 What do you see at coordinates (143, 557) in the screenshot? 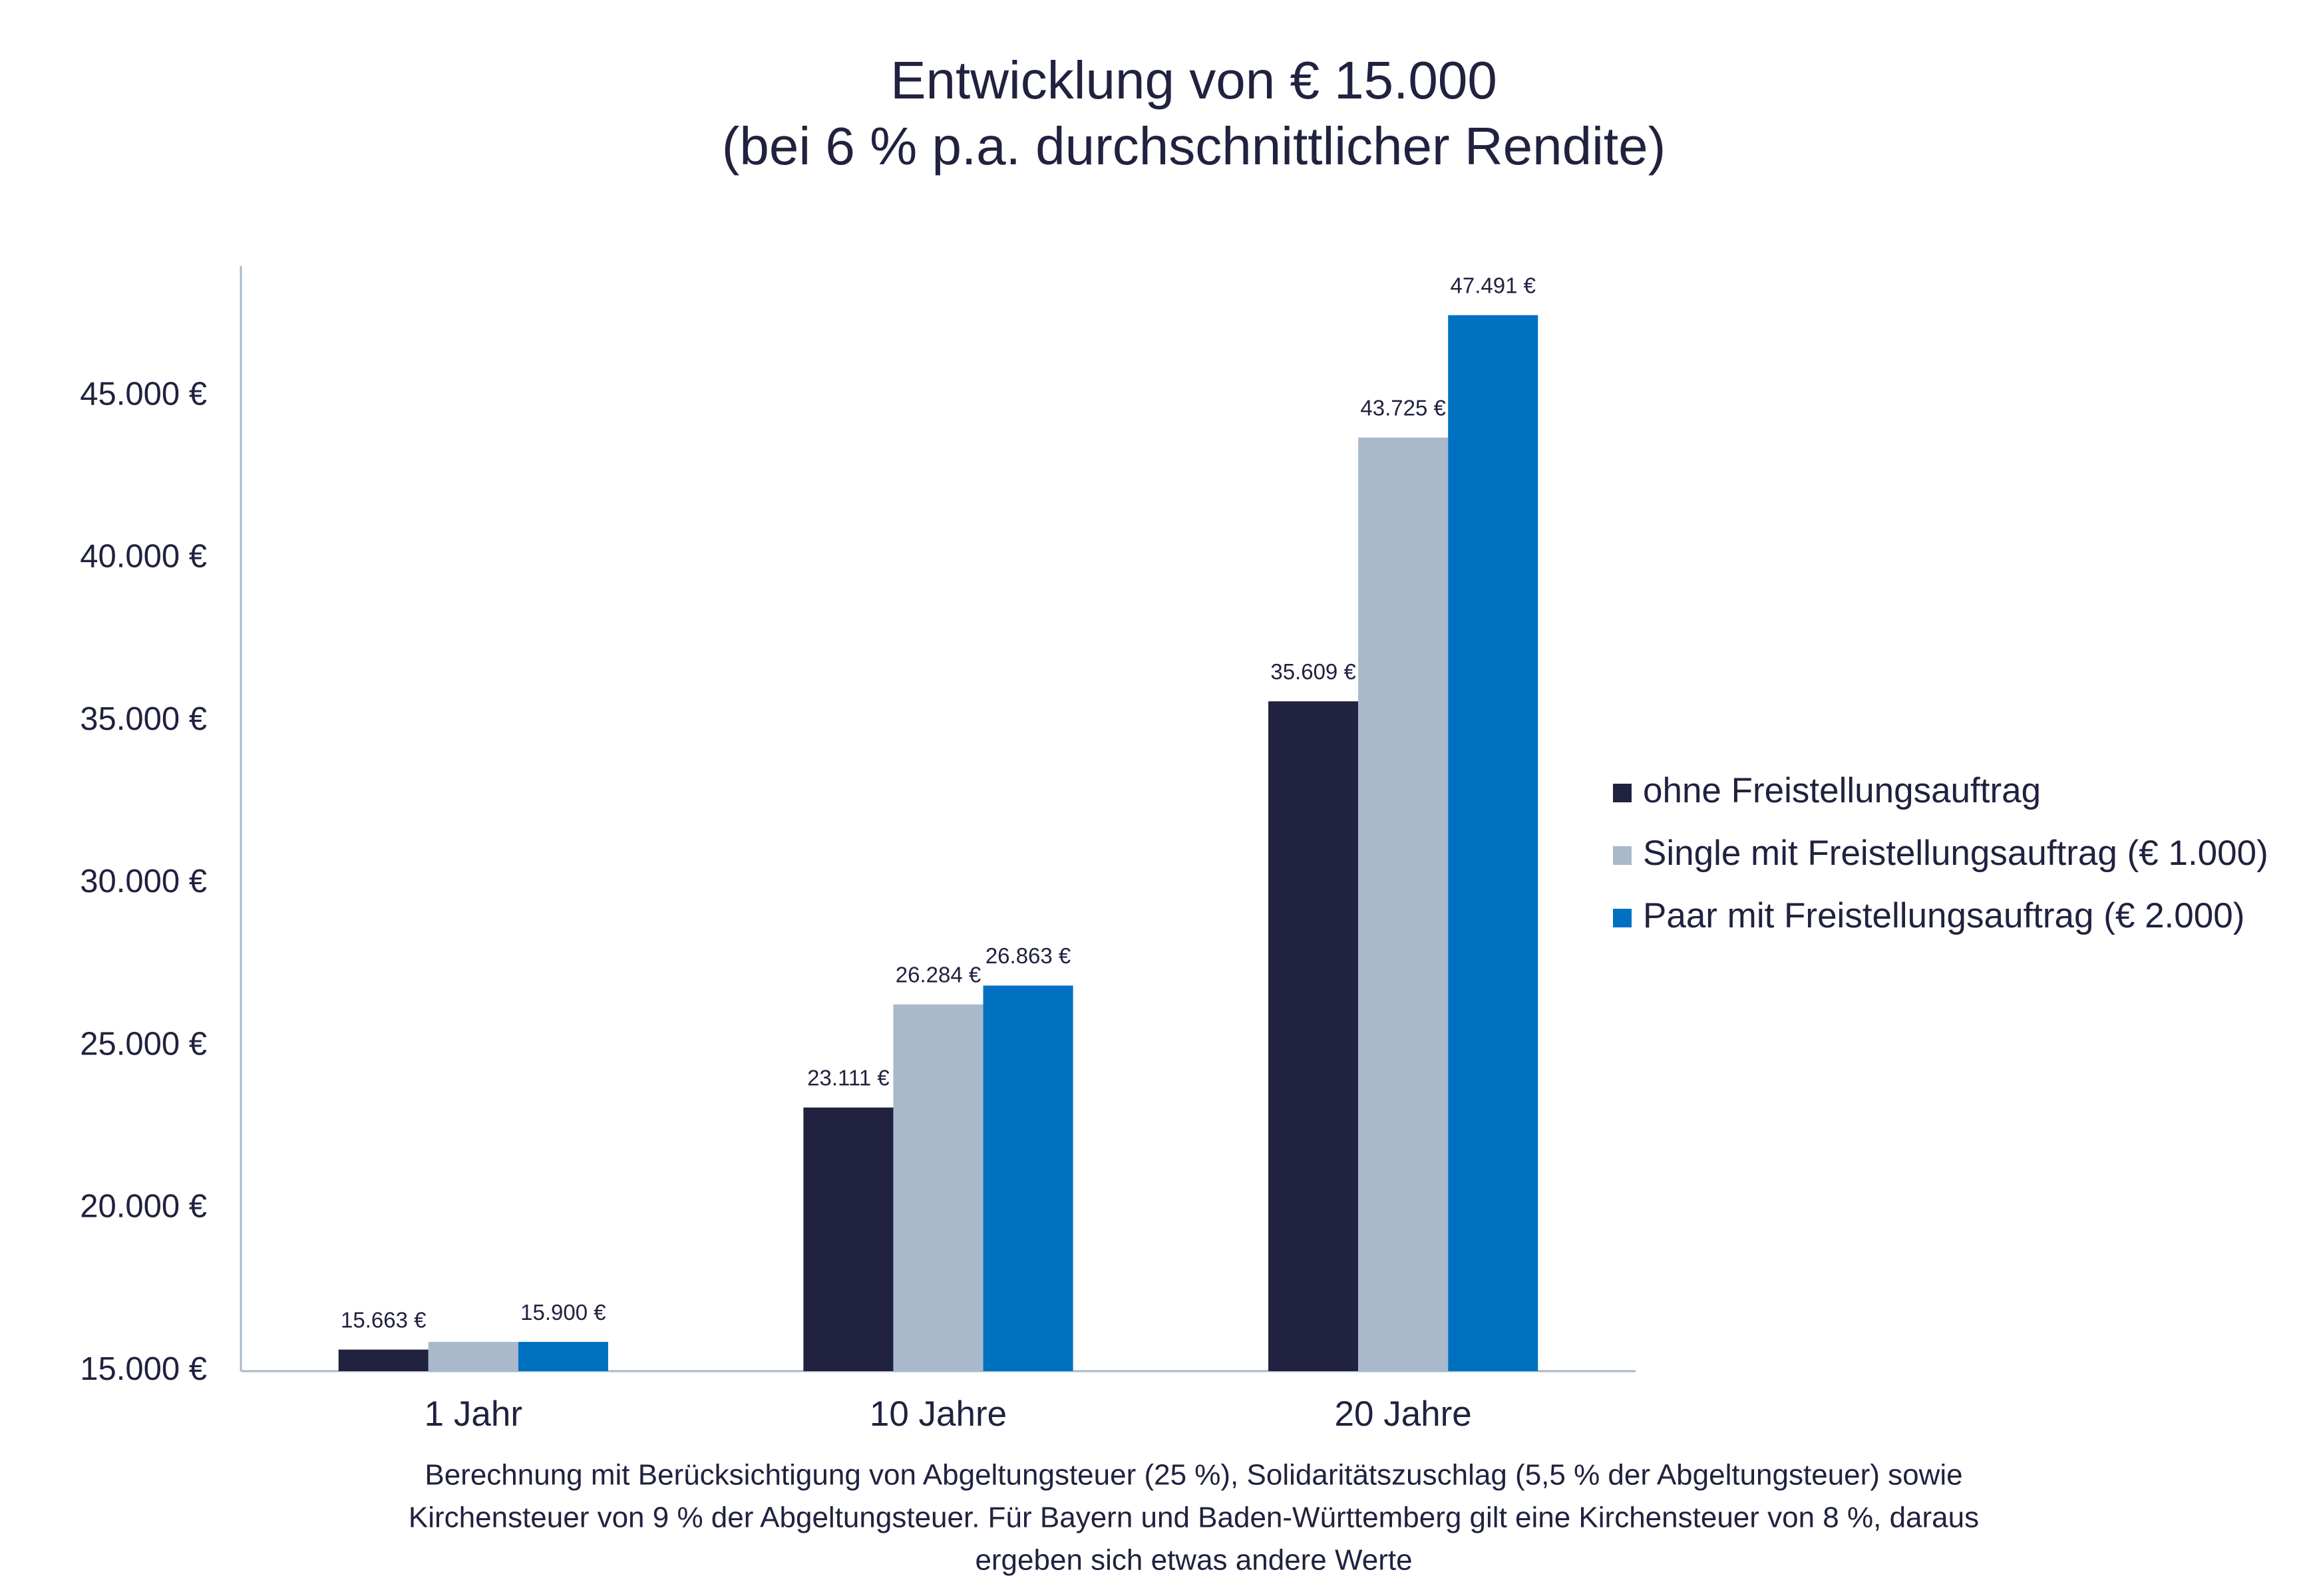
I see `y-tick-label: 40.000 €` at bounding box center [143, 557].